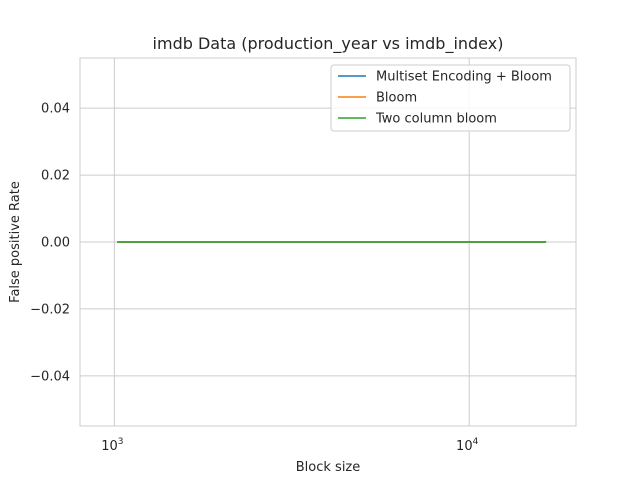 Image resolution: width=640 pixels, height=480 pixels. Describe the element at coordinates (328, 467) in the screenshot. I see `x-axis-label: Block size` at that location.